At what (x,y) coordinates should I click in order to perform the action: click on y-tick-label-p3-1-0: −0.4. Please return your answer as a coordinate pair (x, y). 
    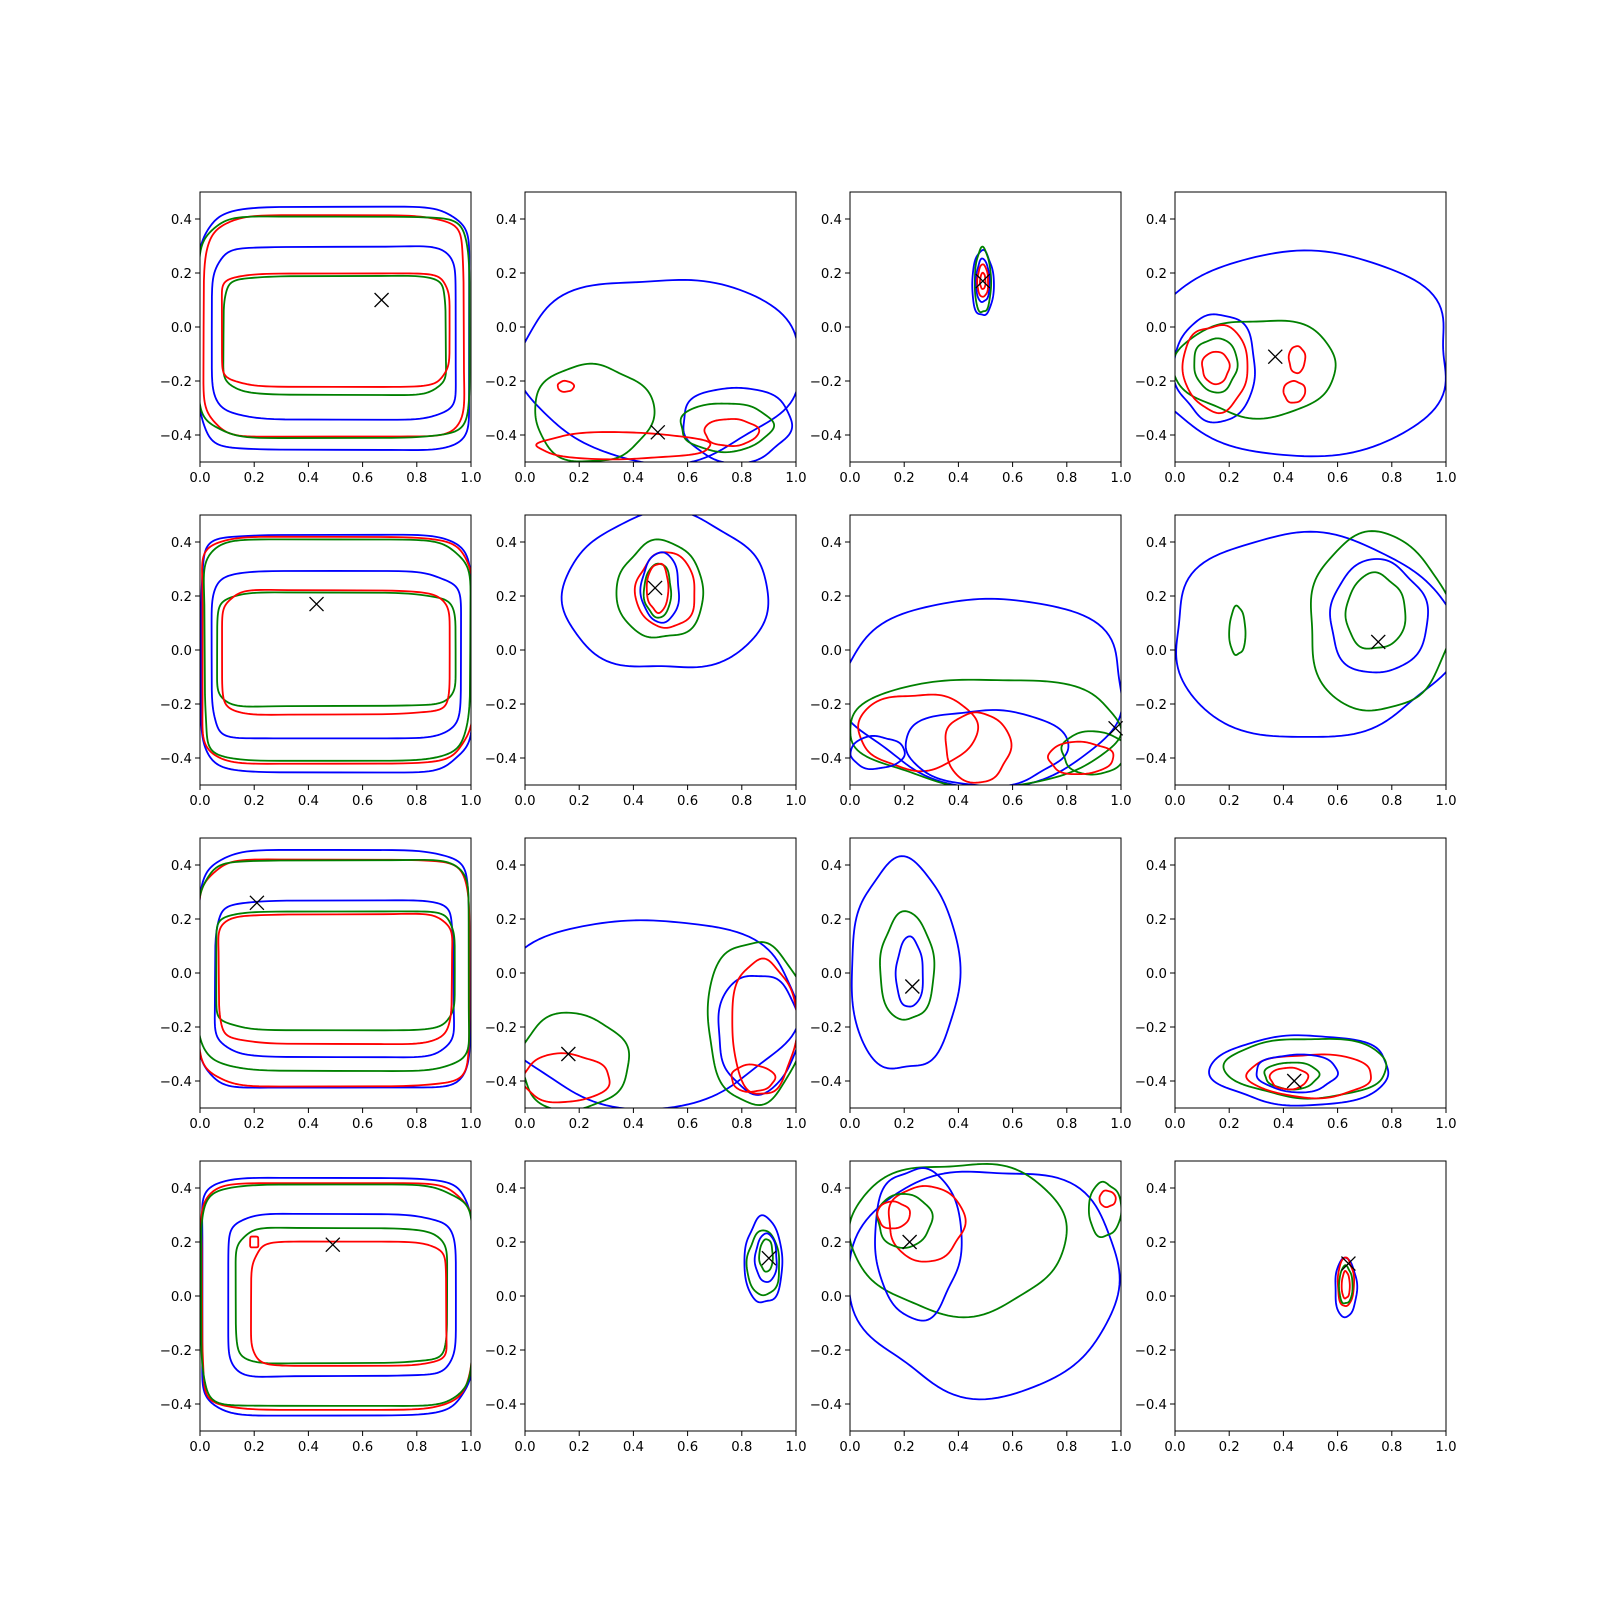
    Looking at the image, I should click on (176, 1082).